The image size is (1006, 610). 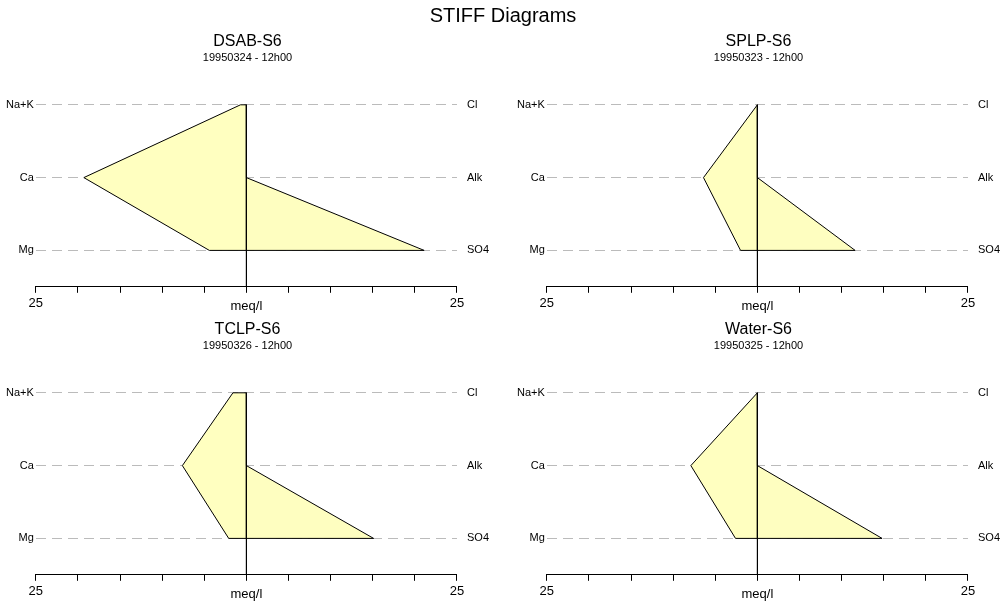 What do you see at coordinates (247, 329) in the screenshot?
I see `chart-title: TCLP-S6` at bounding box center [247, 329].